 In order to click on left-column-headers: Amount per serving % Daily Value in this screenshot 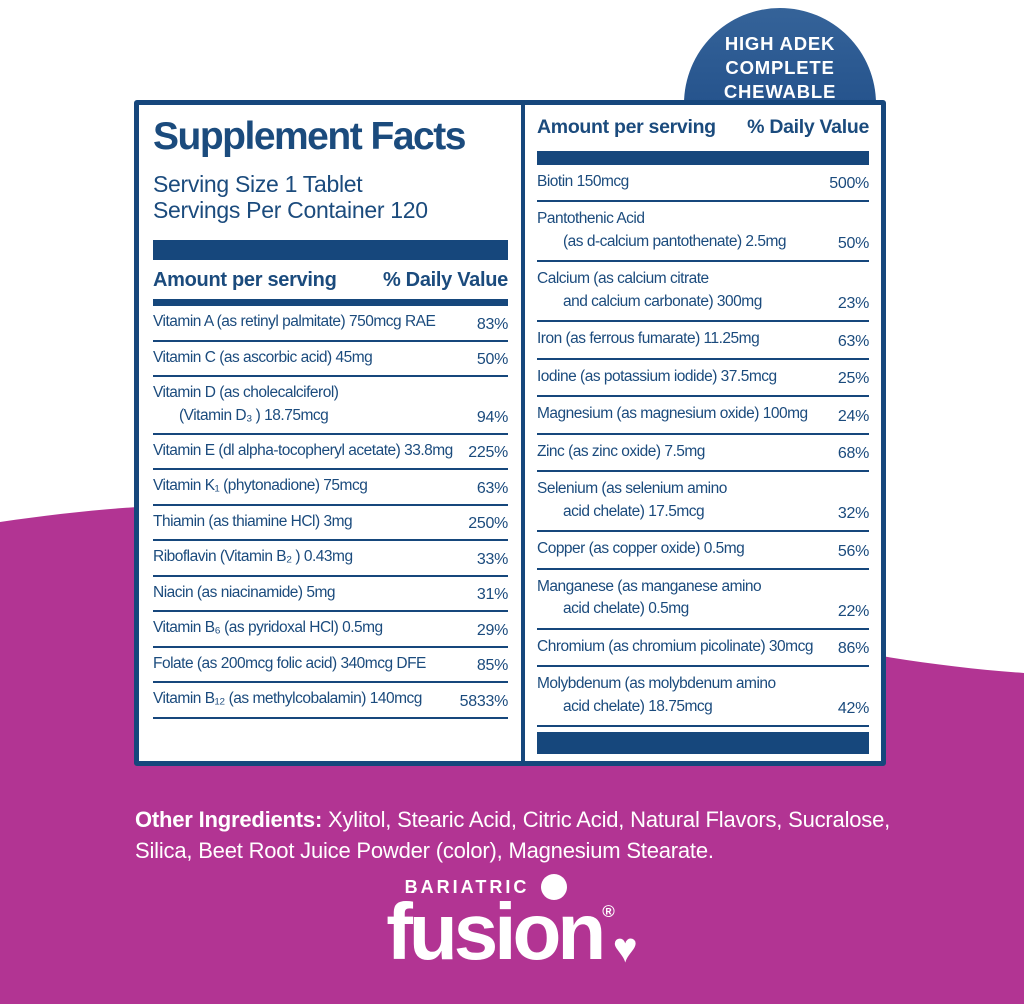, I will do `click(330, 279)`.